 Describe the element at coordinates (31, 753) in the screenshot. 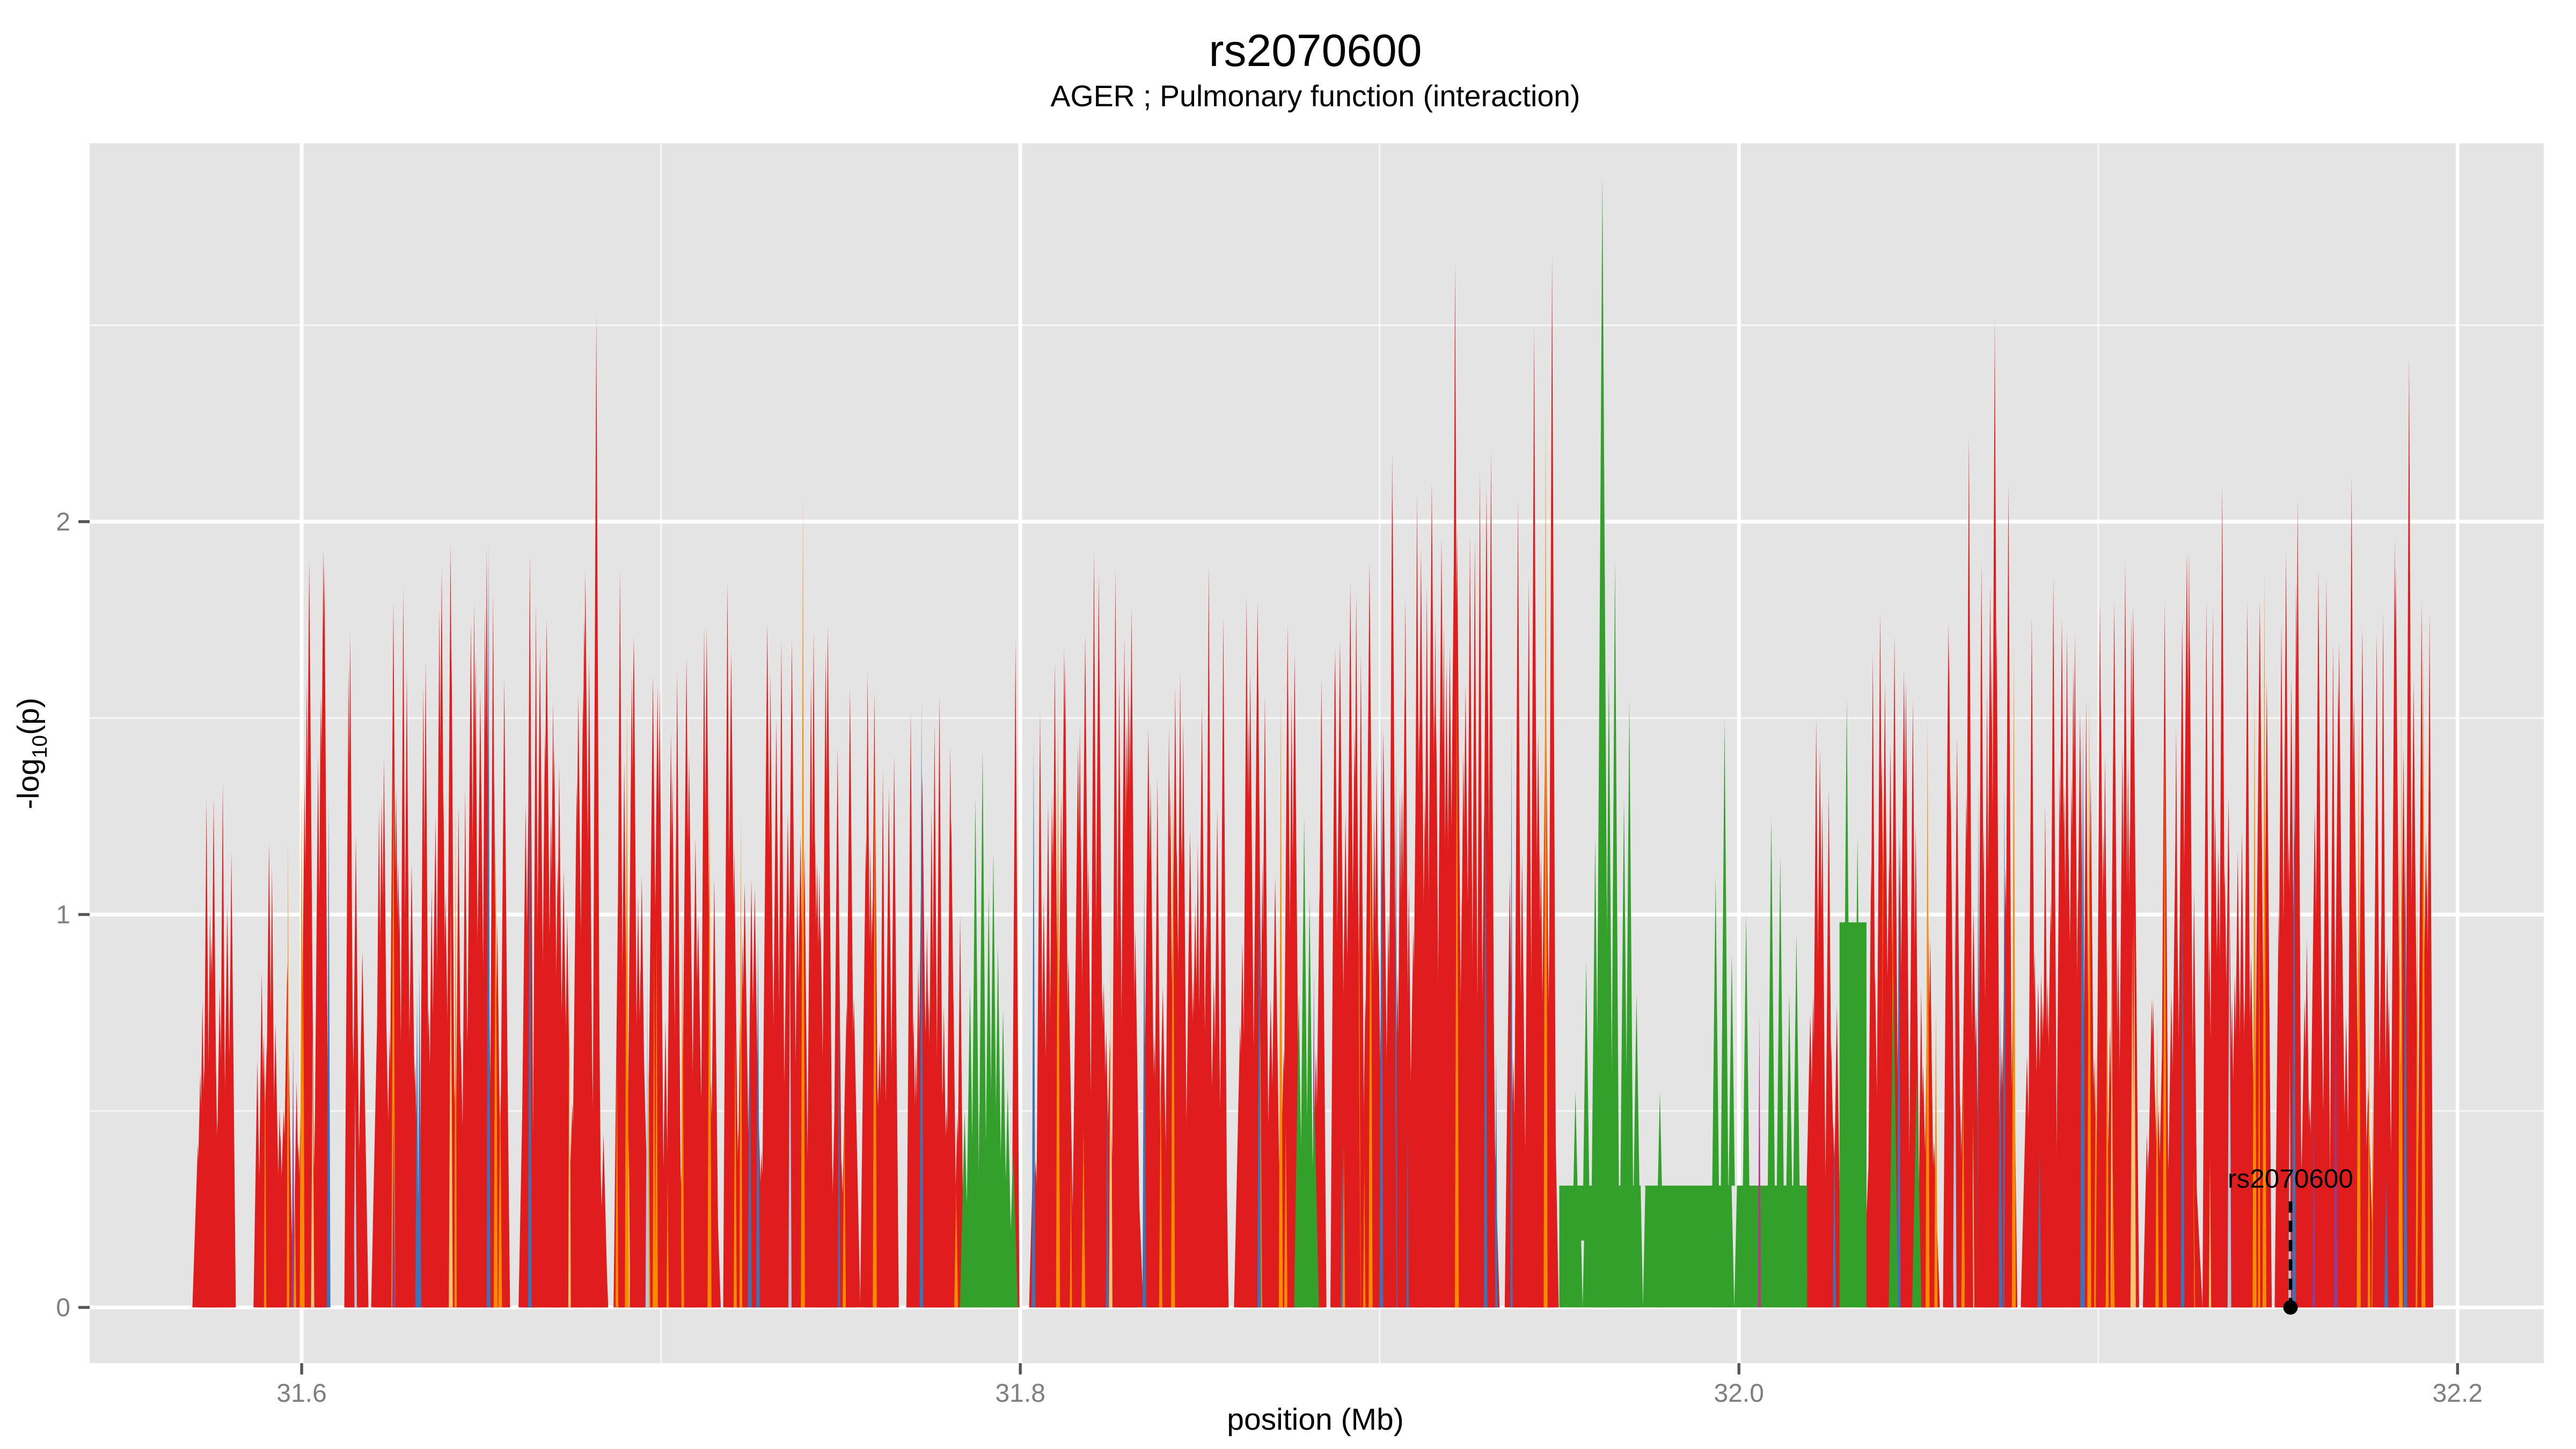

I see `y-axis-title: -log10(p)` at that location.